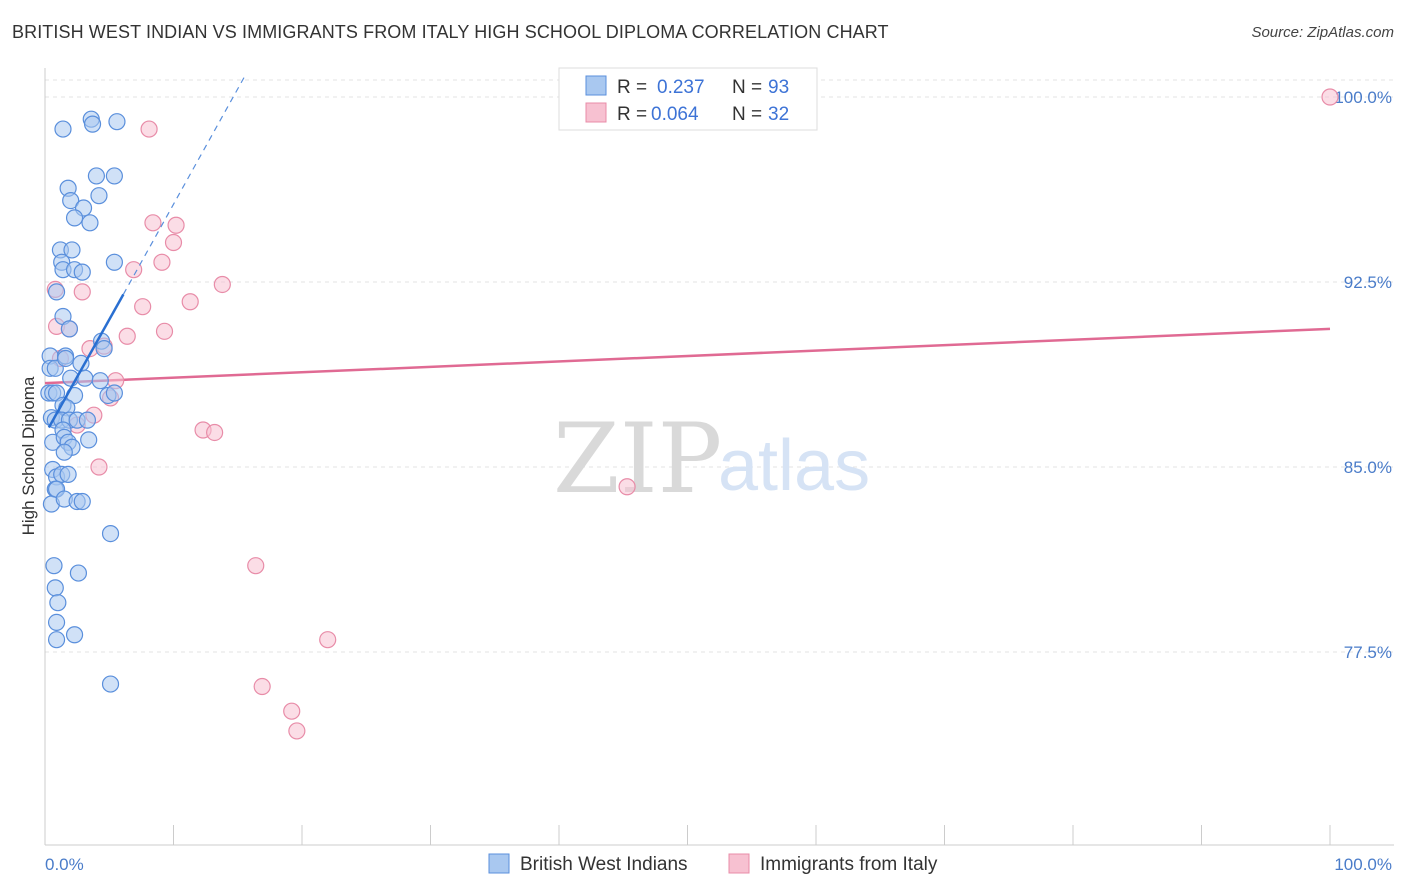 This screenshot has height=892, width=1406. What do you see at coordinates (596, 112) in the screenshot?
I see `legend-swatch-pink` at bounding box center [596, 112].